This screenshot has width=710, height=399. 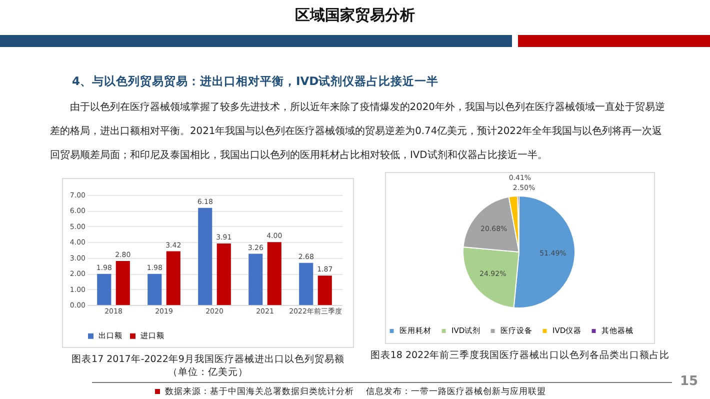 I want to click on text: 图表17 2017年-2022年9月我国医疗器械进出口以色列贸易额, so click(x=208, y=359).